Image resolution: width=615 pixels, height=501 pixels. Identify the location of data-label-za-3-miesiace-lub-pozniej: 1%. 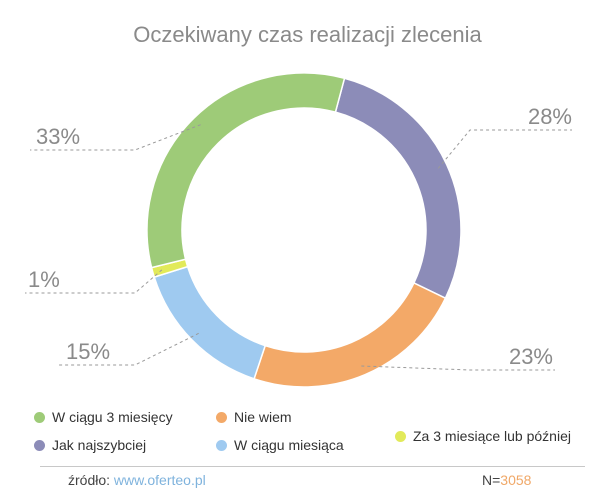
(44, 279).